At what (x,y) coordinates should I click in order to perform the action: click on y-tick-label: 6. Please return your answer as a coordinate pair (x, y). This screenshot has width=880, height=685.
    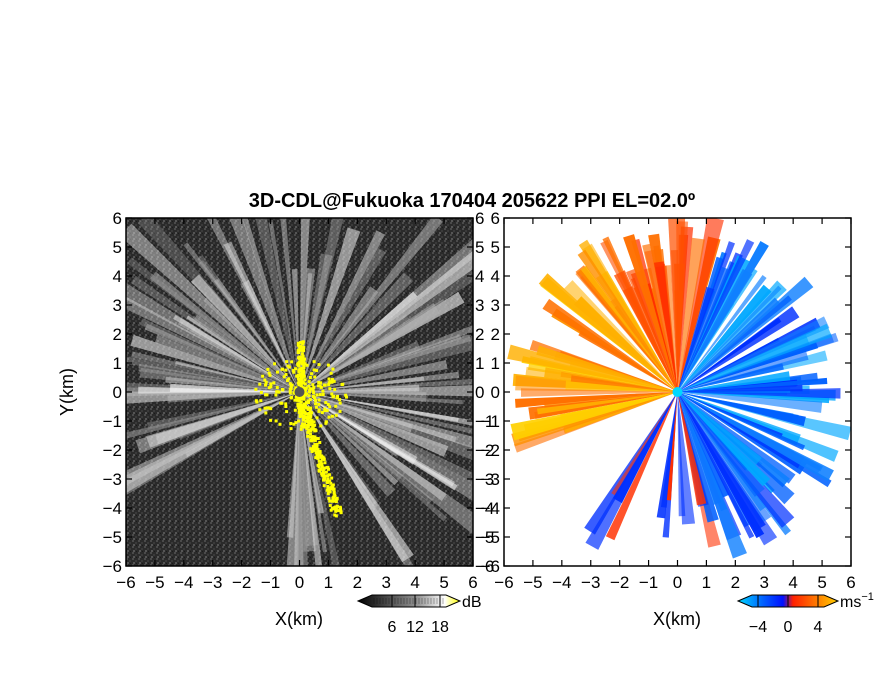
    Looking at the image, I should click on (117, 218).